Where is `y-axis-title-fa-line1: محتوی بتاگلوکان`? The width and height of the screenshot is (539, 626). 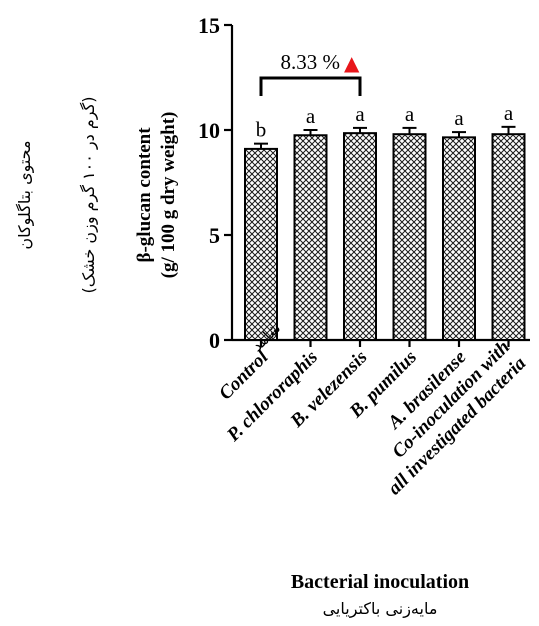
y-axis-title-fa-line1: محتوی بتاگلوکان is located at coordinates (25, 194).